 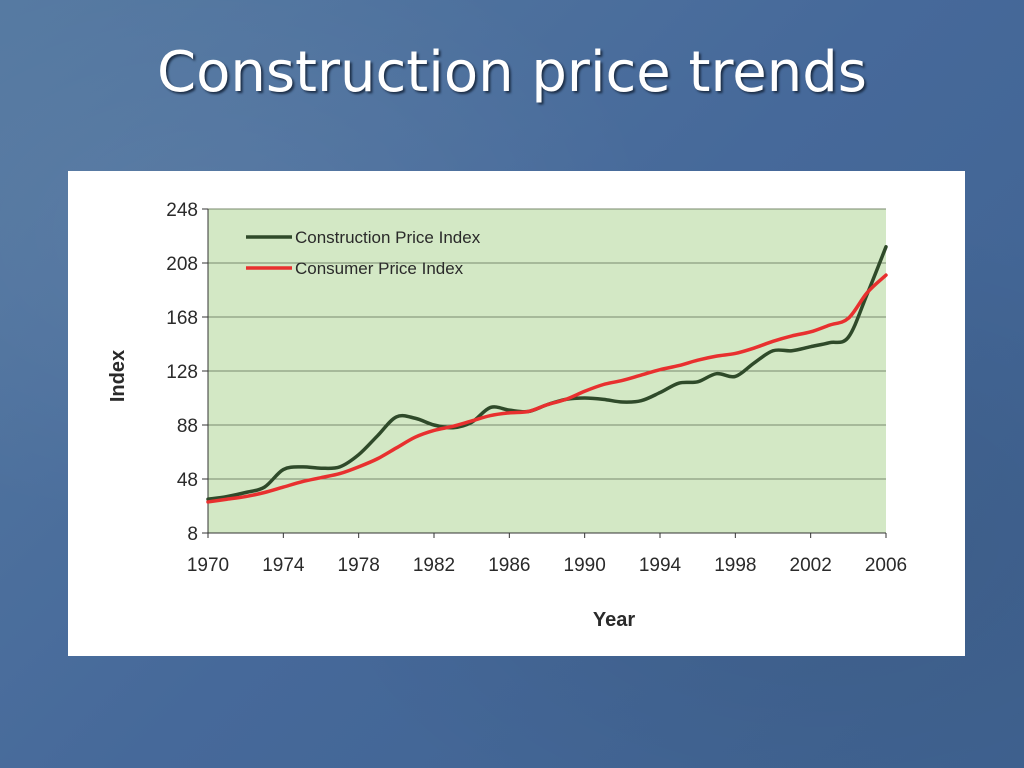 I want to click on x-tick-label: 1970, so click(x=208, y=565).